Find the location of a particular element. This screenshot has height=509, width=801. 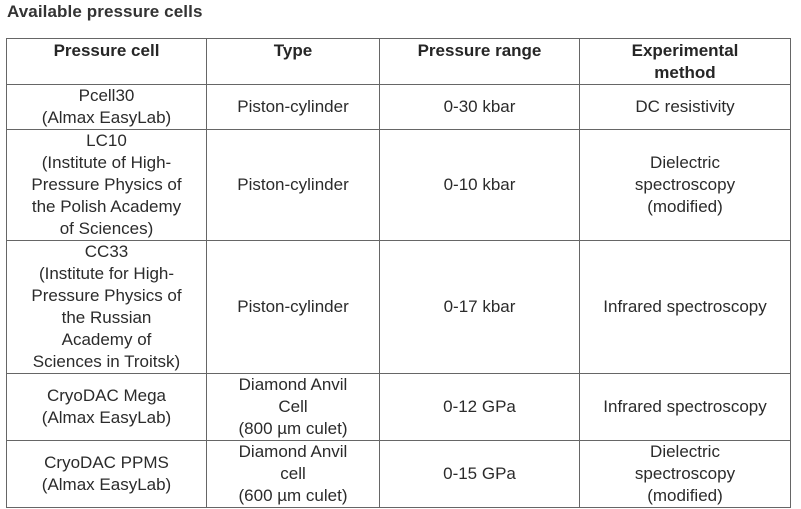

cell-pressure-cell: CryoDAC Mega (Almax EasyLab) is located at coordinates (106, 407).